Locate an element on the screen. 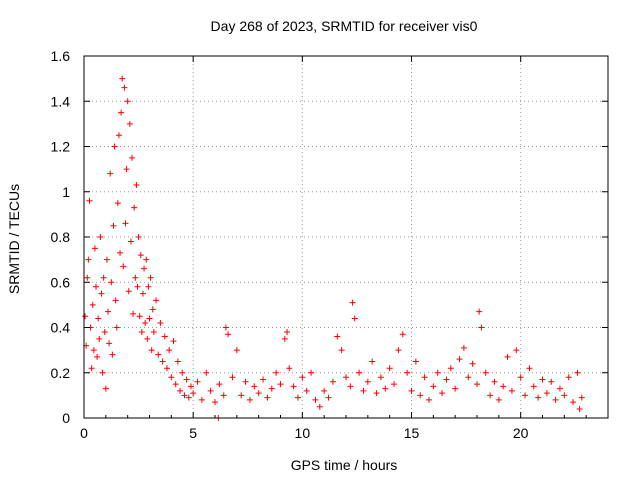 The image size is (640, 480). x-tick-labels: 0 5 10 15 20 is located at coordinates (304, 433).